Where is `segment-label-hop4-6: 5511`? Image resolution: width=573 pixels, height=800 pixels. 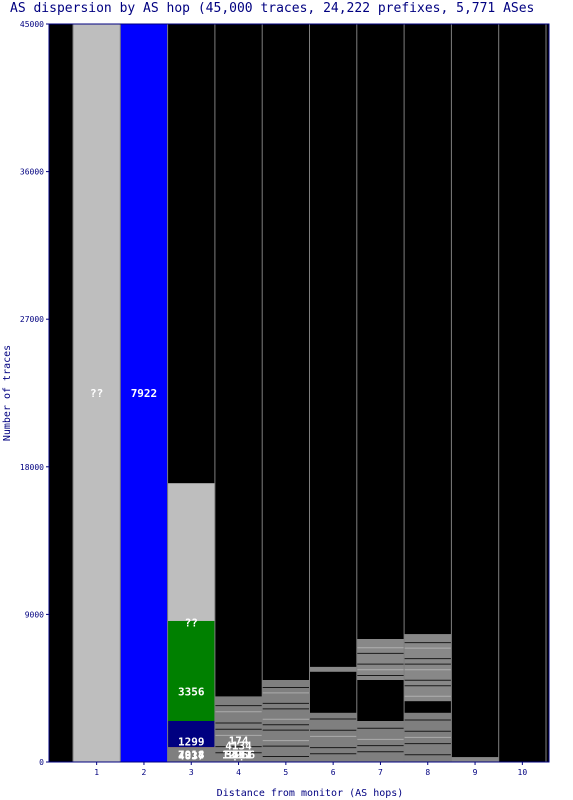
segment-label-hop4-6: 5511 is located at coordinates (238, 755).